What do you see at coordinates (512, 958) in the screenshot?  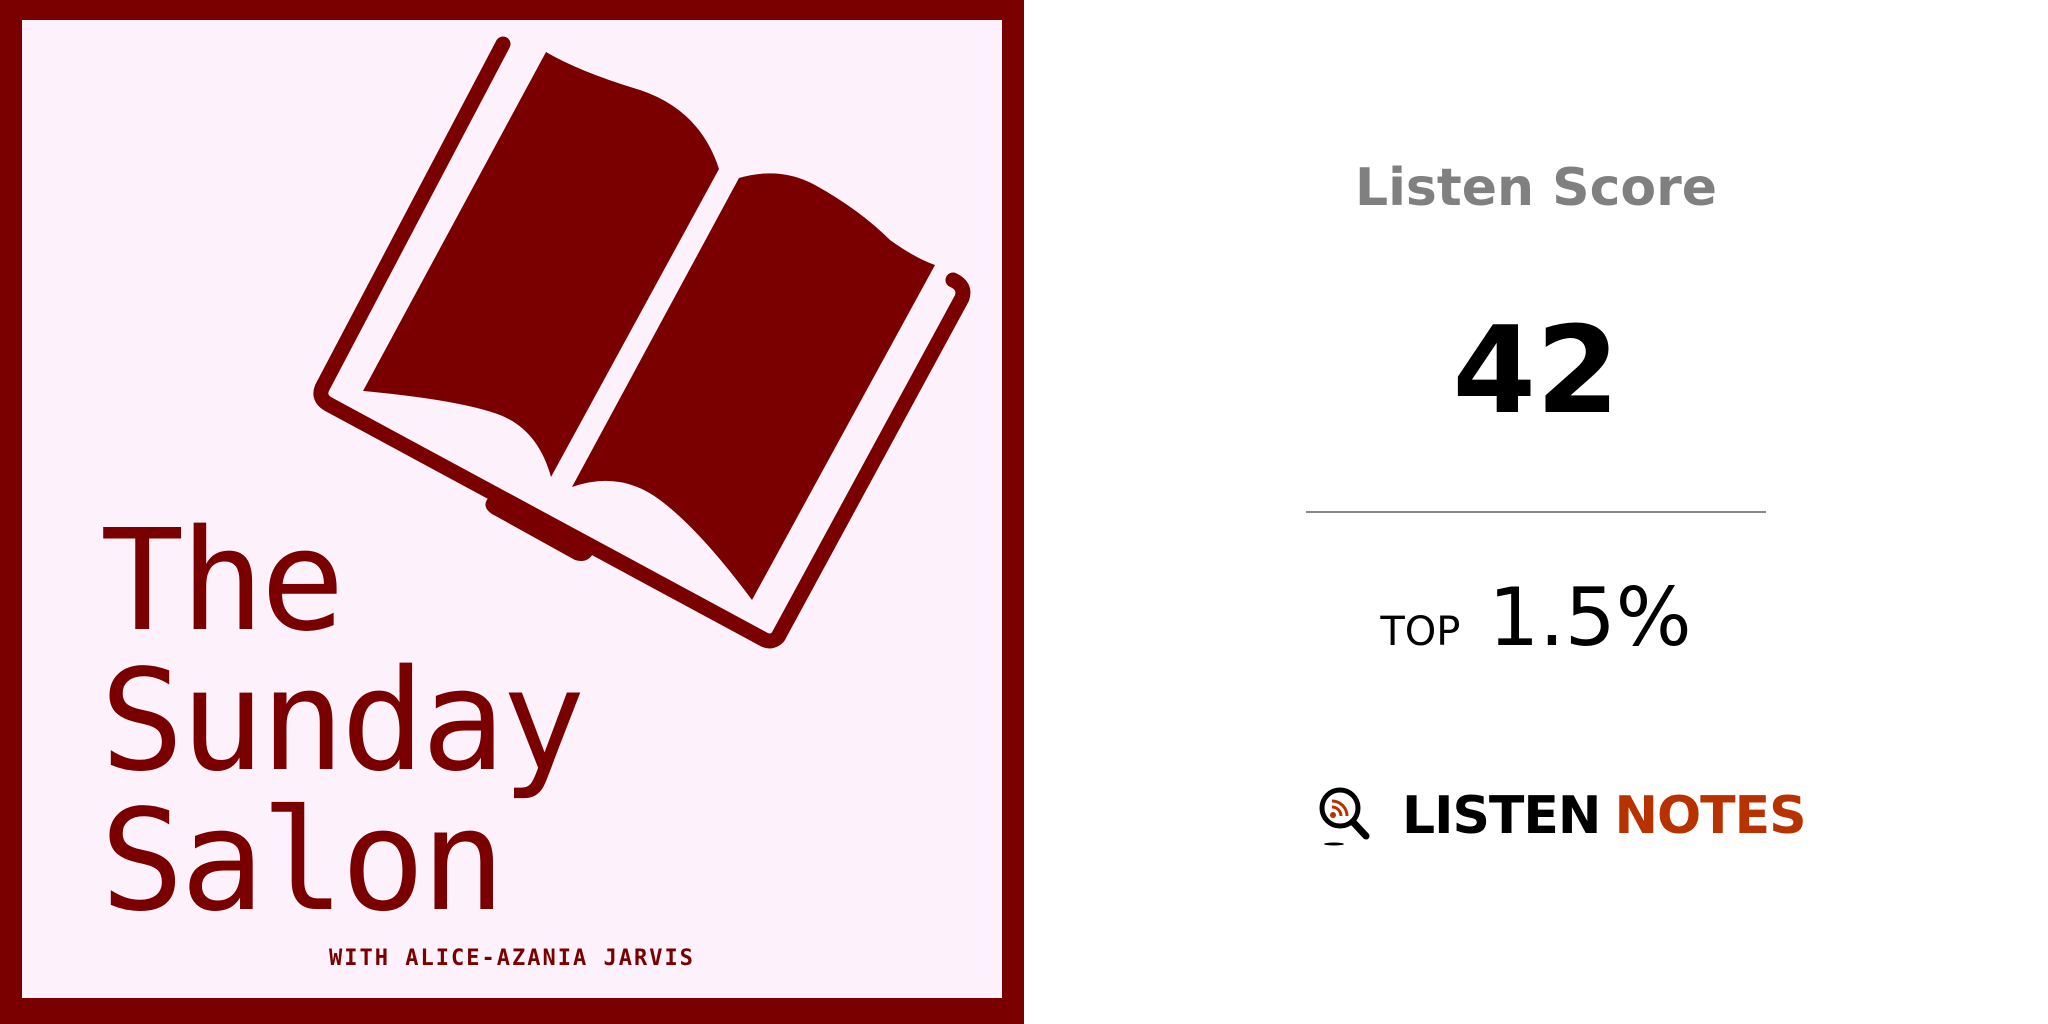 I see `cover-subtitle: WITH ALICE-AZANIA JARVIS` at bounding box center [512, 958].